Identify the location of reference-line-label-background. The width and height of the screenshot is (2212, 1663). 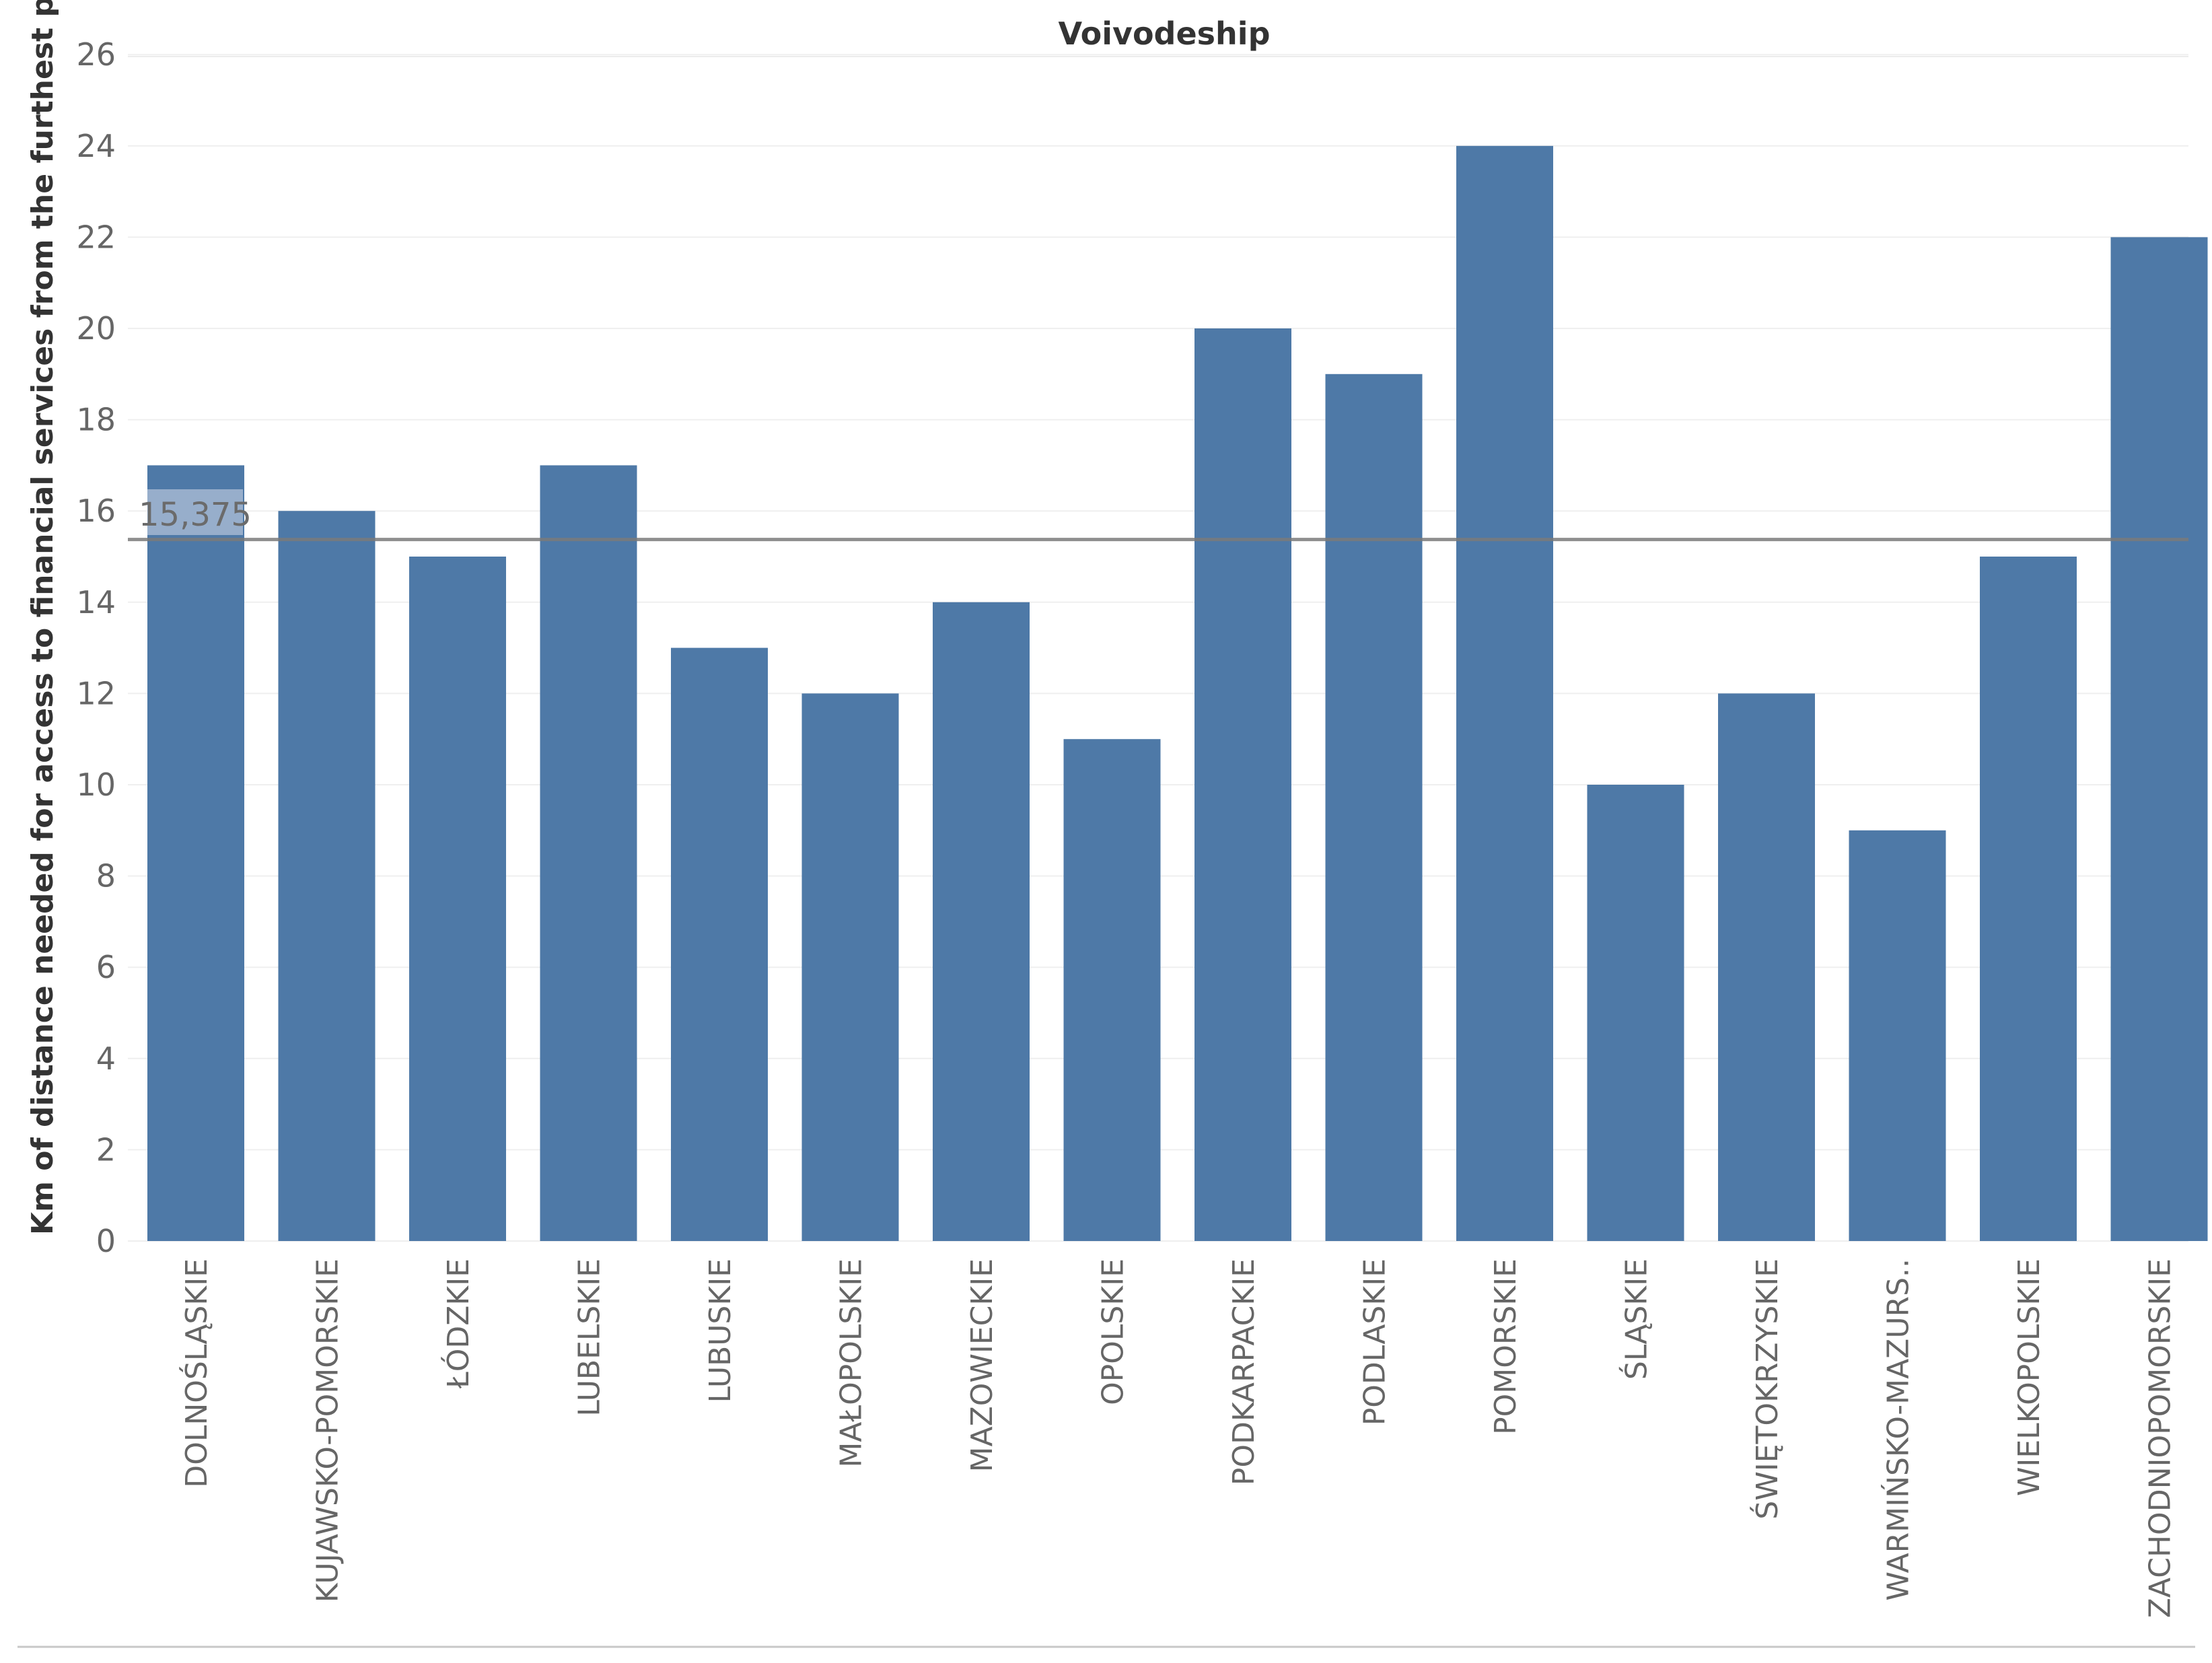
(195, 512).